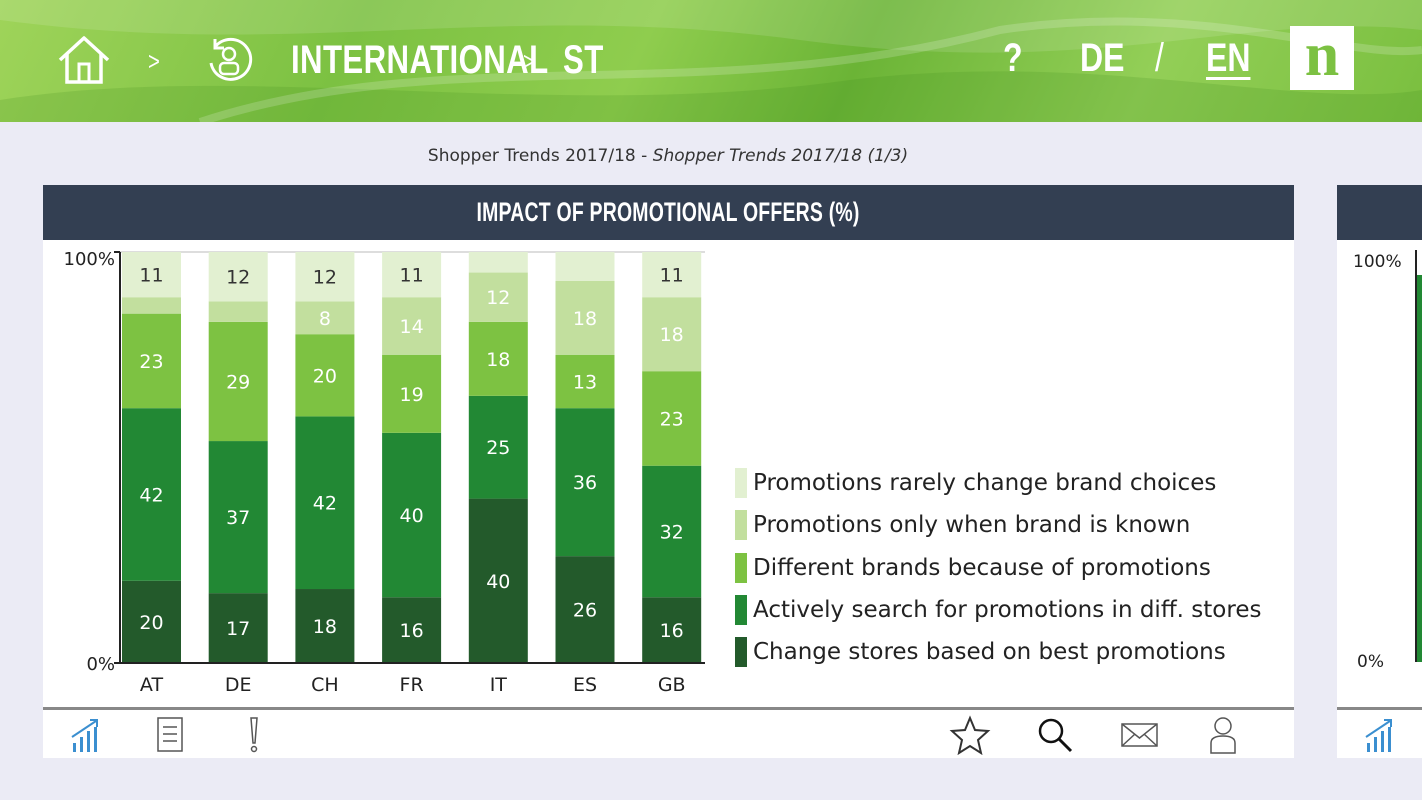 This screenshot has height=800, width=1422. I want to click on bar-value-label: 32, so click(672, 532).